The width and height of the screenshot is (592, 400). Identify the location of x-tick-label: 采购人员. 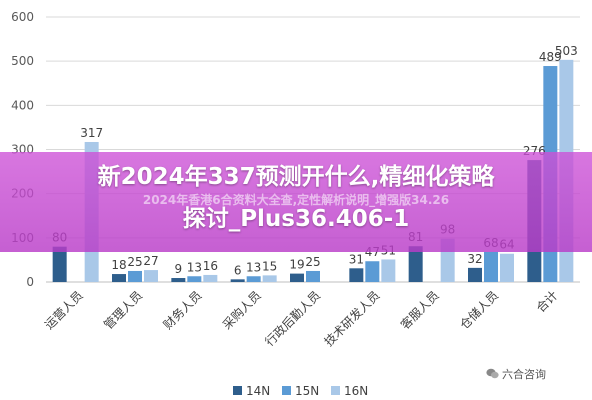
(241, 310).